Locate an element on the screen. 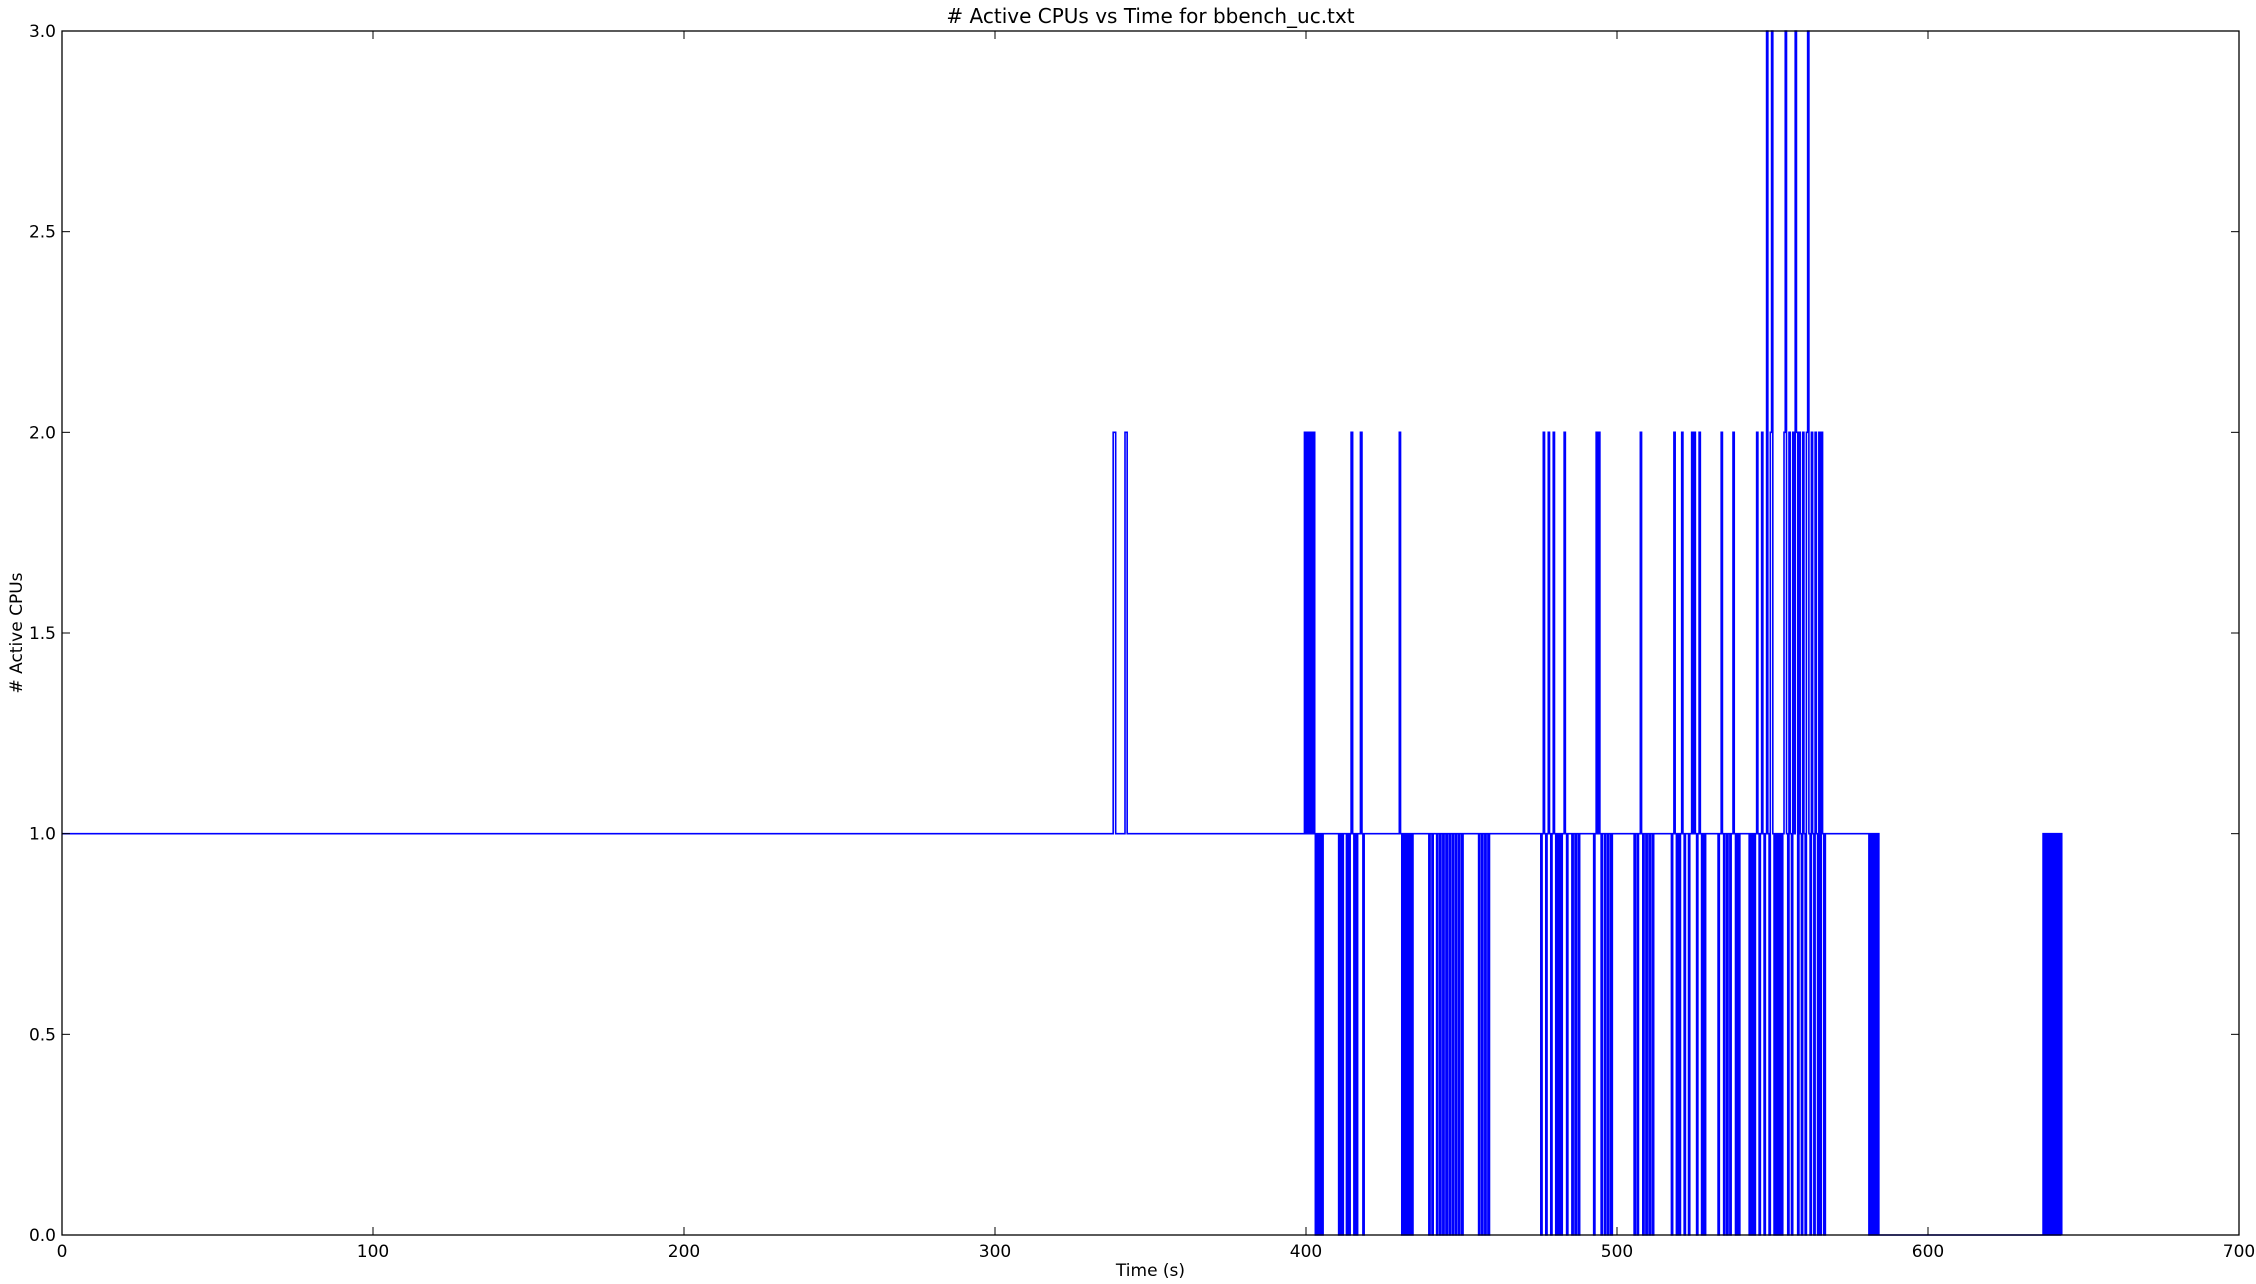 The image size is (2256, 1284). x-tick-label: 200 is located at coordinates (684, 1252).